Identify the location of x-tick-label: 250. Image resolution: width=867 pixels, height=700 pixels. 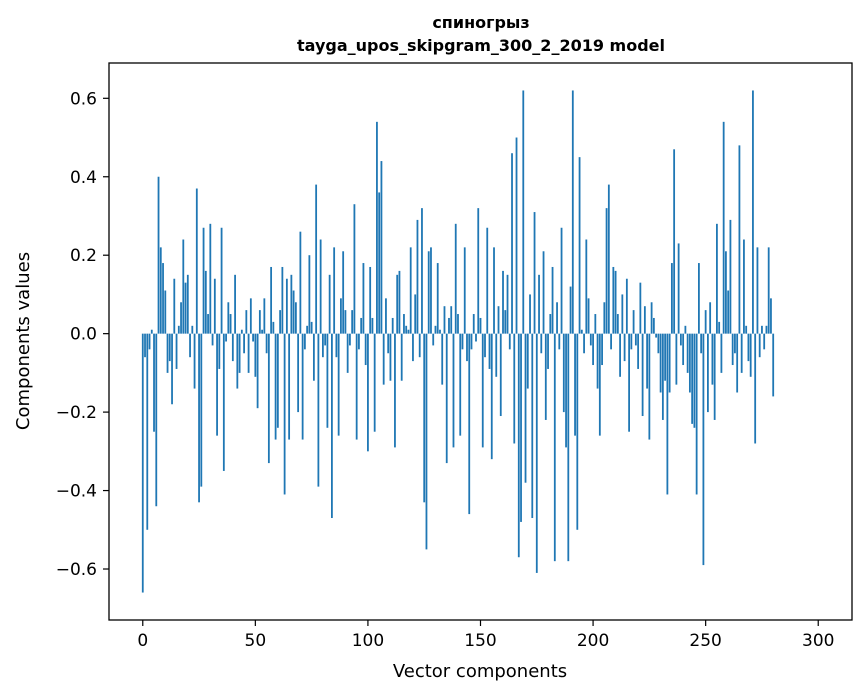
(705, 641).